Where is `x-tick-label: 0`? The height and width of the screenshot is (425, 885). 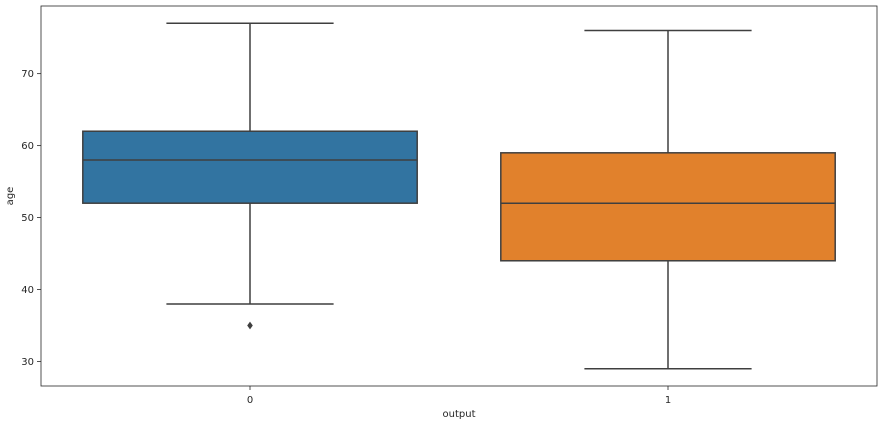 x-tick-label: 0 is located at coordinates (250, 400).